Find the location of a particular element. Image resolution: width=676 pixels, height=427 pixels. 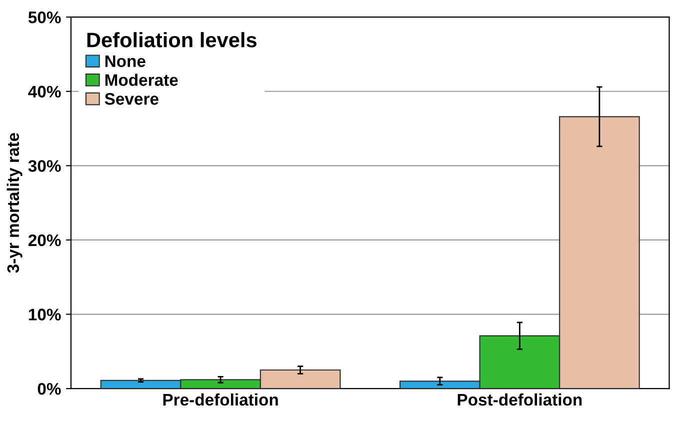

y-tick-label: 20% is located at coordinates (44, 240).